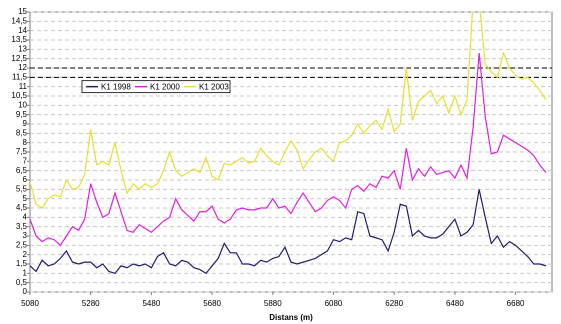 Image resolution: width=561 pixels, height=324 pixels. I want to click on y-tick-label: 6, so click(25, 179).